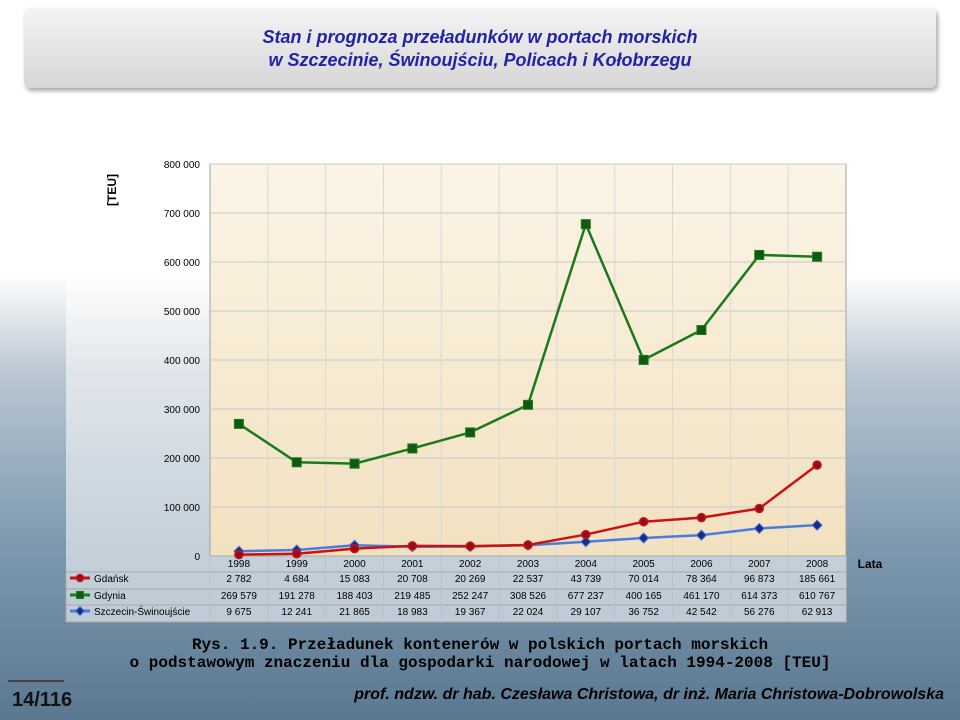 The width and height of the screenshot is (960, 720). What do you see at coordinates (182, 410) in the screenshot?
I see `y-tick-label: 300 000` at bounding box center [182, 410].